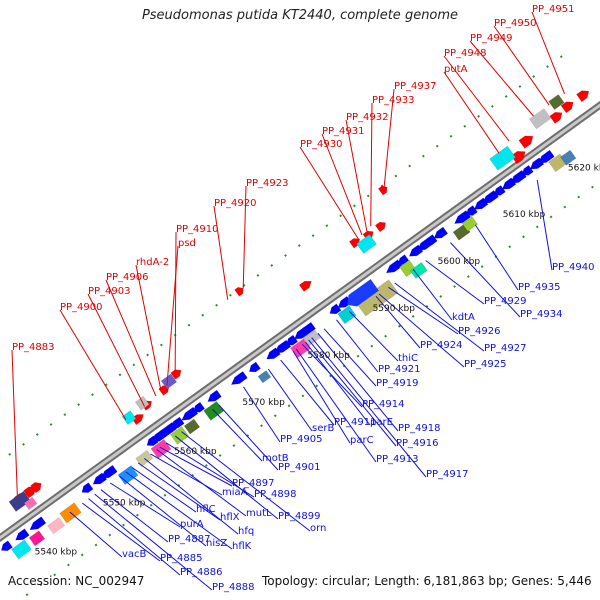 The height and width of the screenshot is (600, 600). Describe the element at coordinates (275, 494) in the screenshot. I see `reverse-label-pp-4898: PP_4898` at that location.